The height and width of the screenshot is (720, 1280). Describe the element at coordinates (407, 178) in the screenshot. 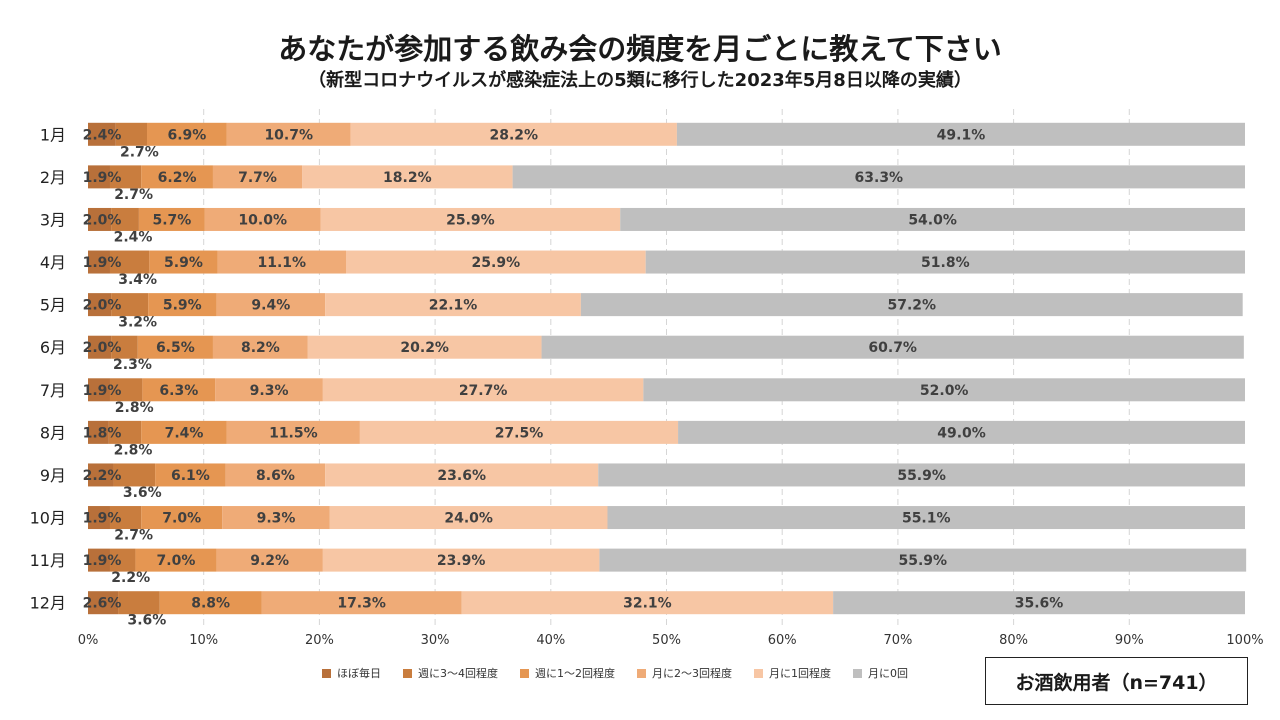

I see `data-label: 18.2%` at that location.